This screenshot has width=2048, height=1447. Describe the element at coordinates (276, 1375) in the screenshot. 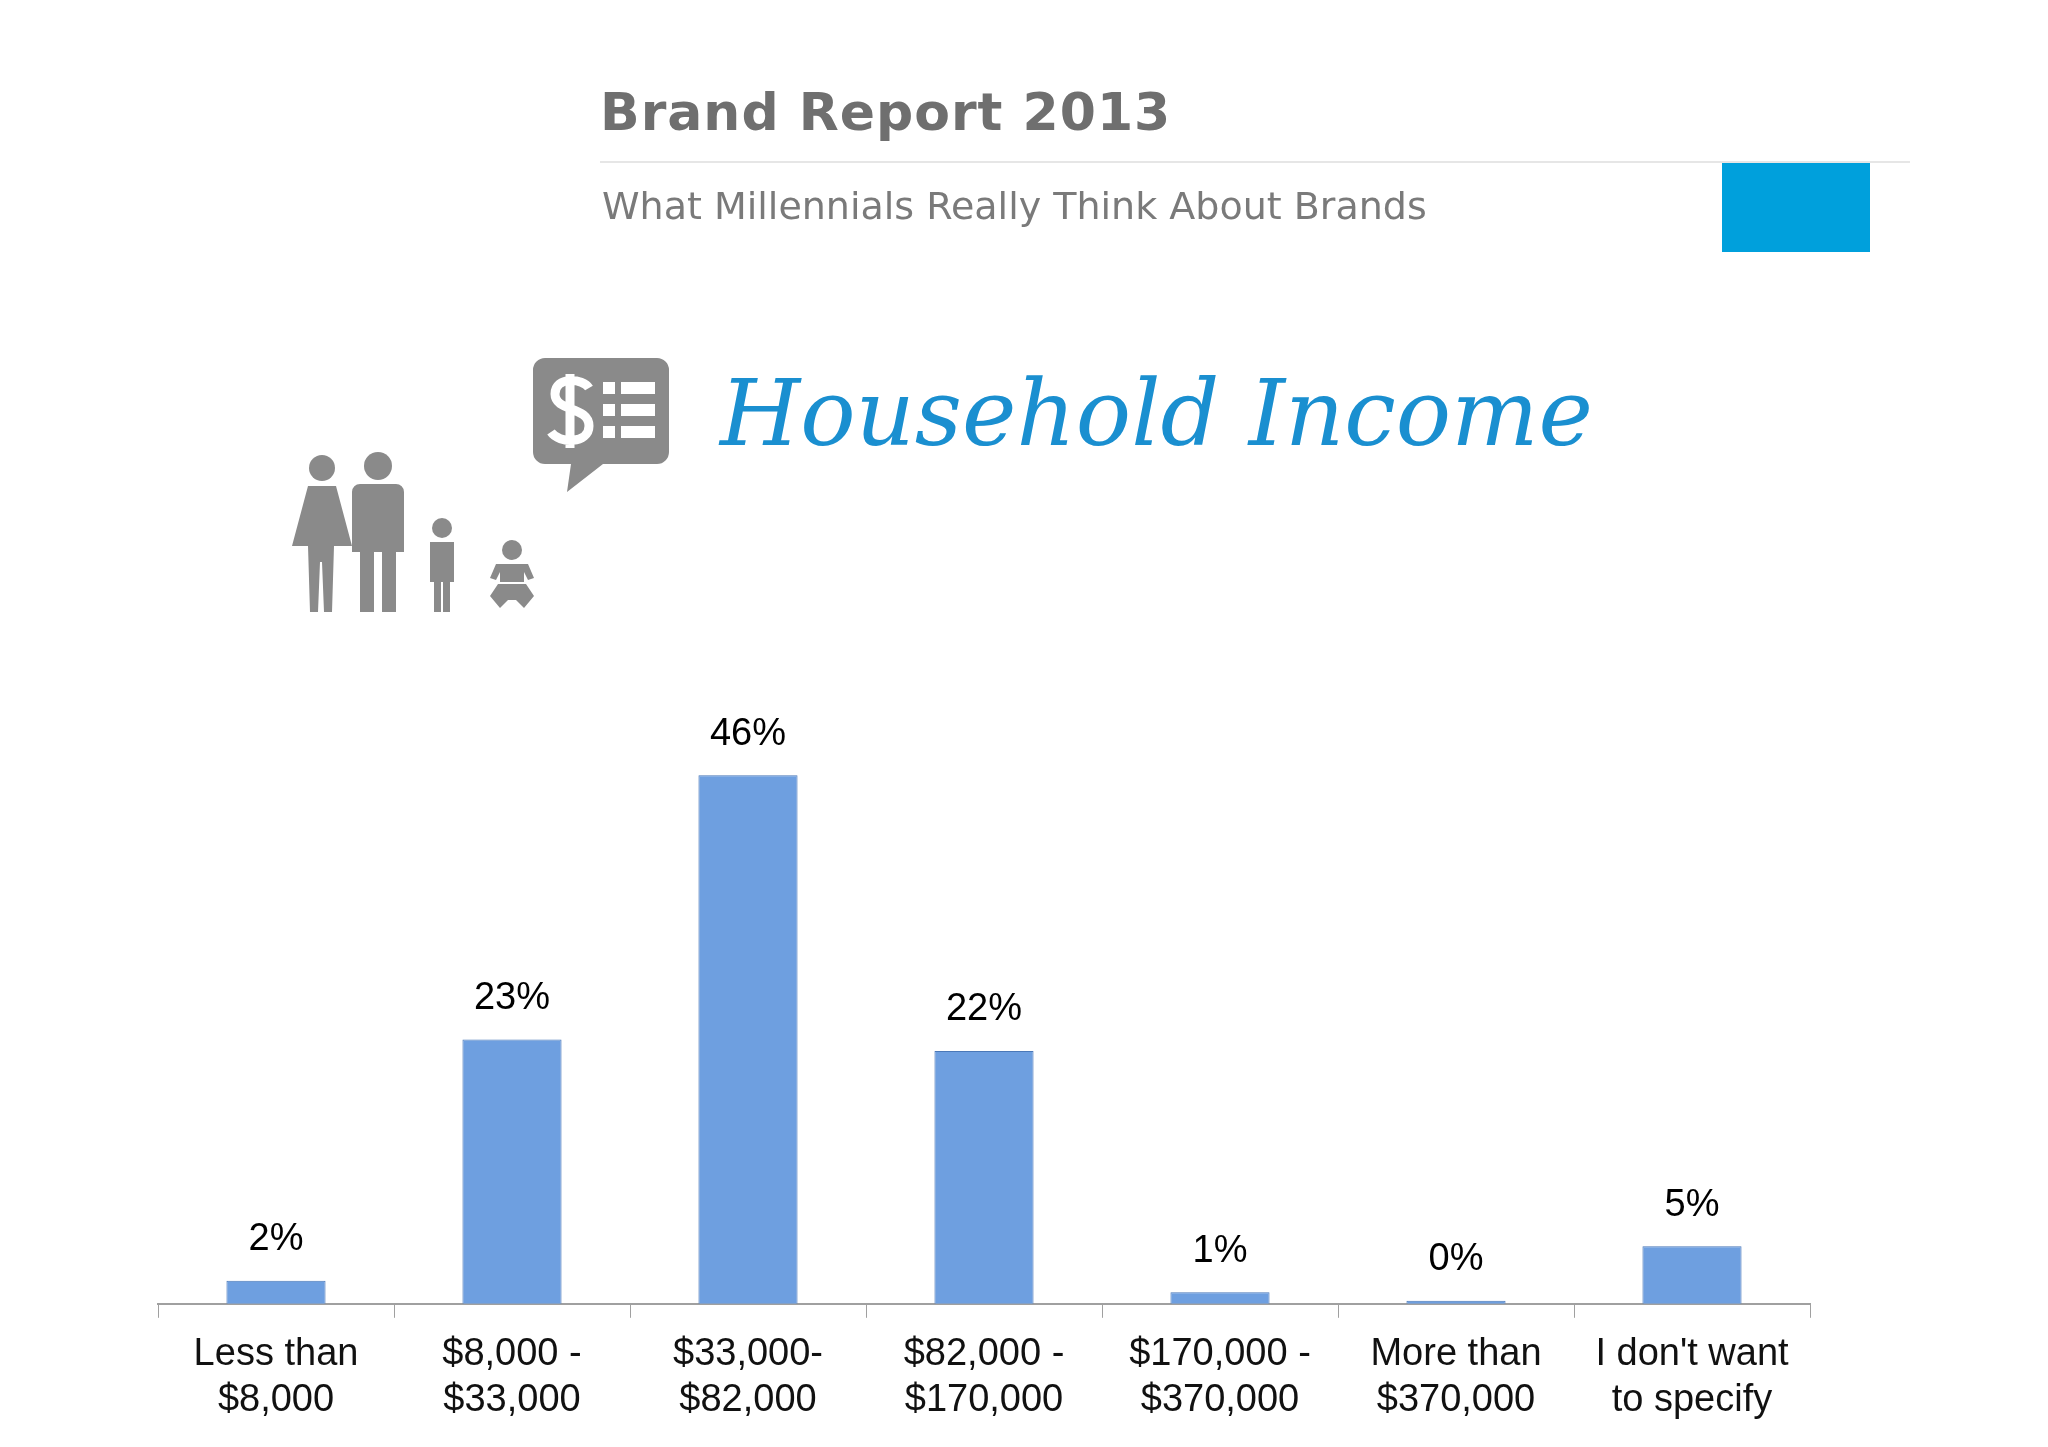

I see `x-tick-label: Less than $8,000` at that location.